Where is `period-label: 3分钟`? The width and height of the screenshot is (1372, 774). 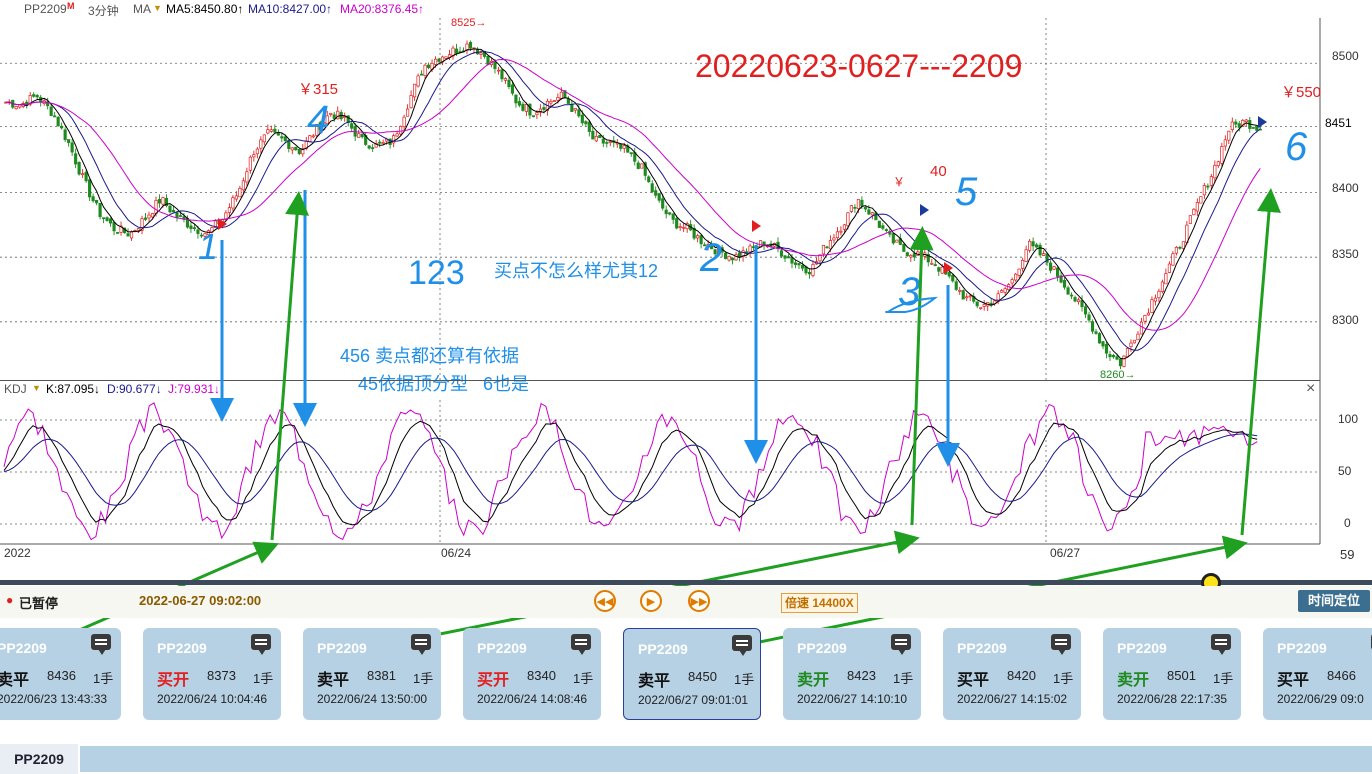 period-label: 3分钟 is located at coordinates (103, 11).